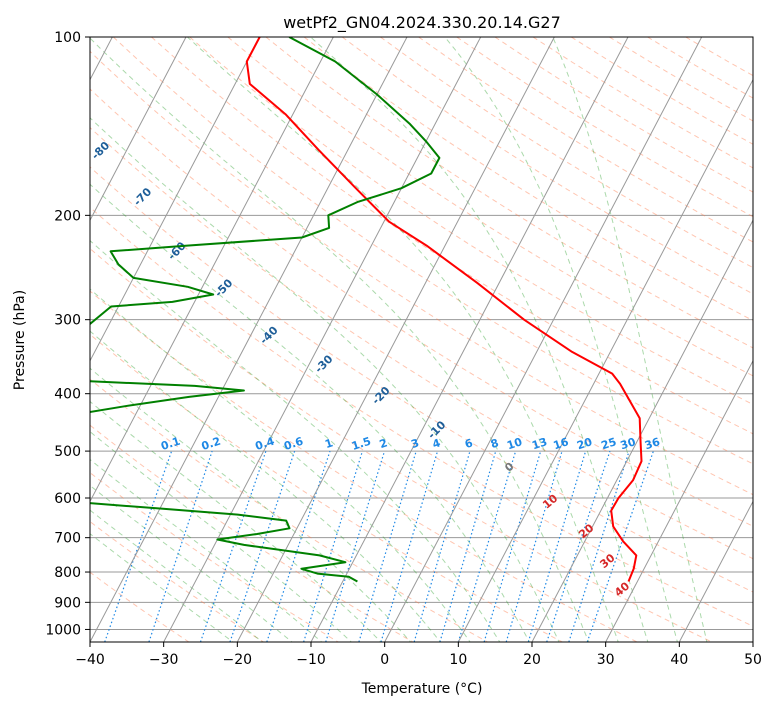  Describe the element at coordinates (539, 443) in the screenshot. I see `mixing-ratio-label: 13` at that location.